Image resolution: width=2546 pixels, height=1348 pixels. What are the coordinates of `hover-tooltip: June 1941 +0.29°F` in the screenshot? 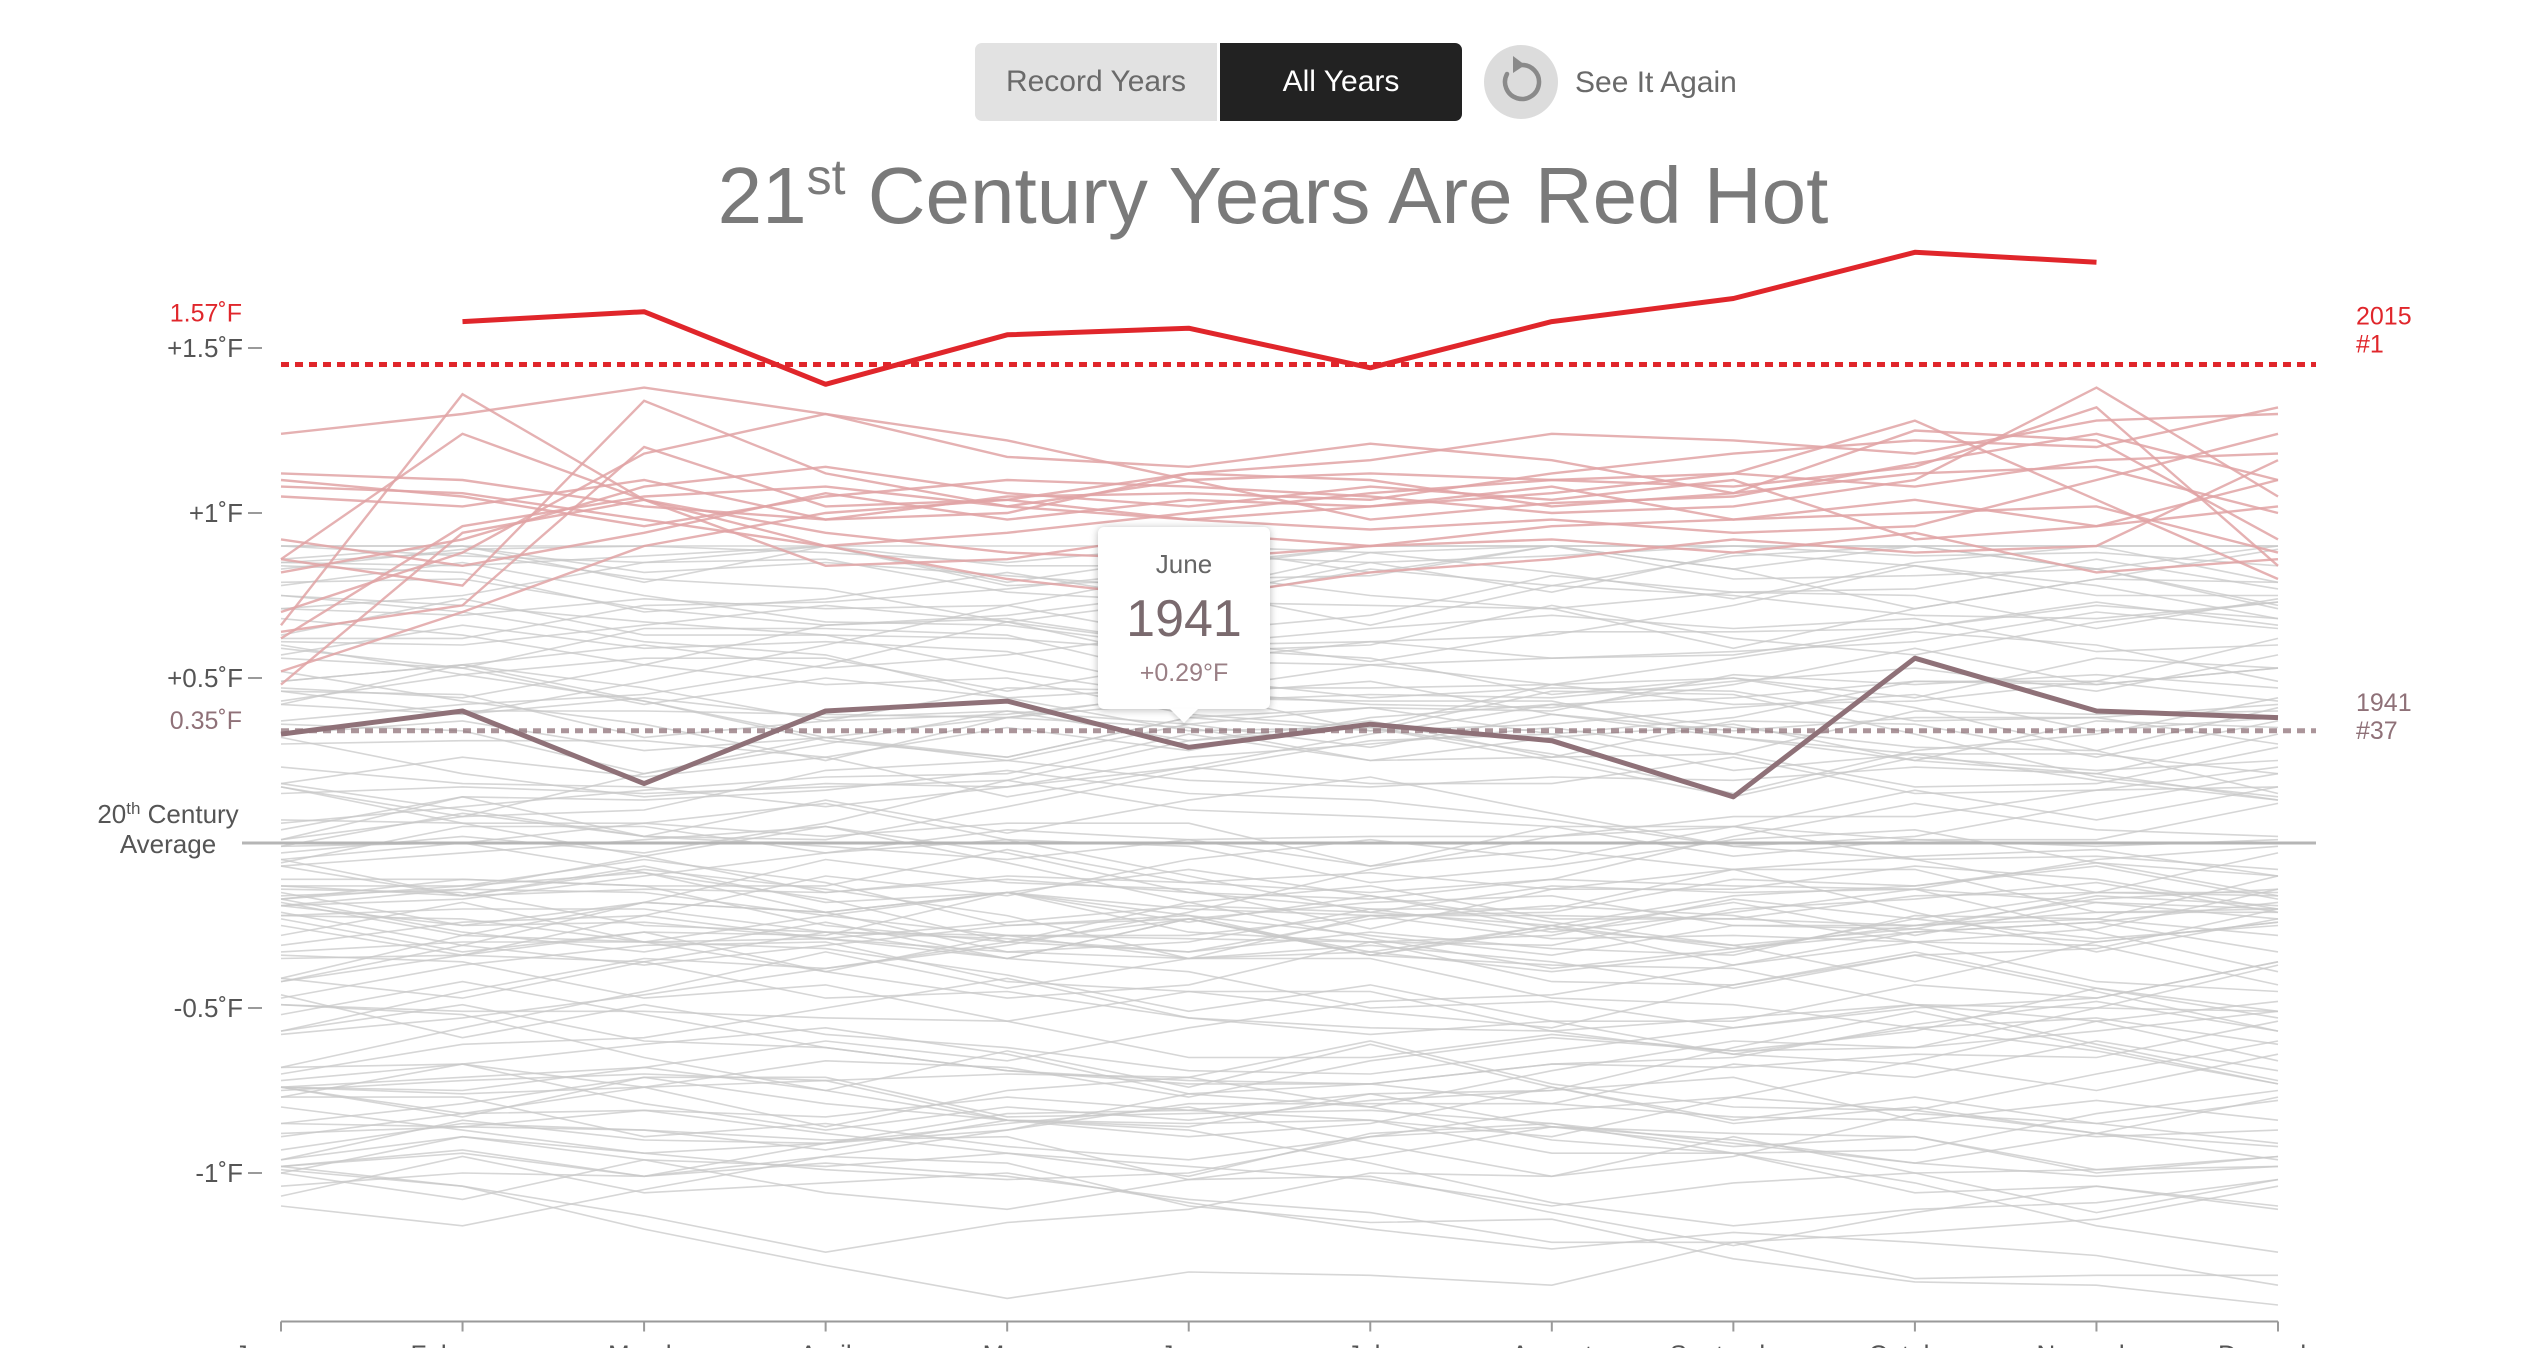 It's located at (1184, 618).